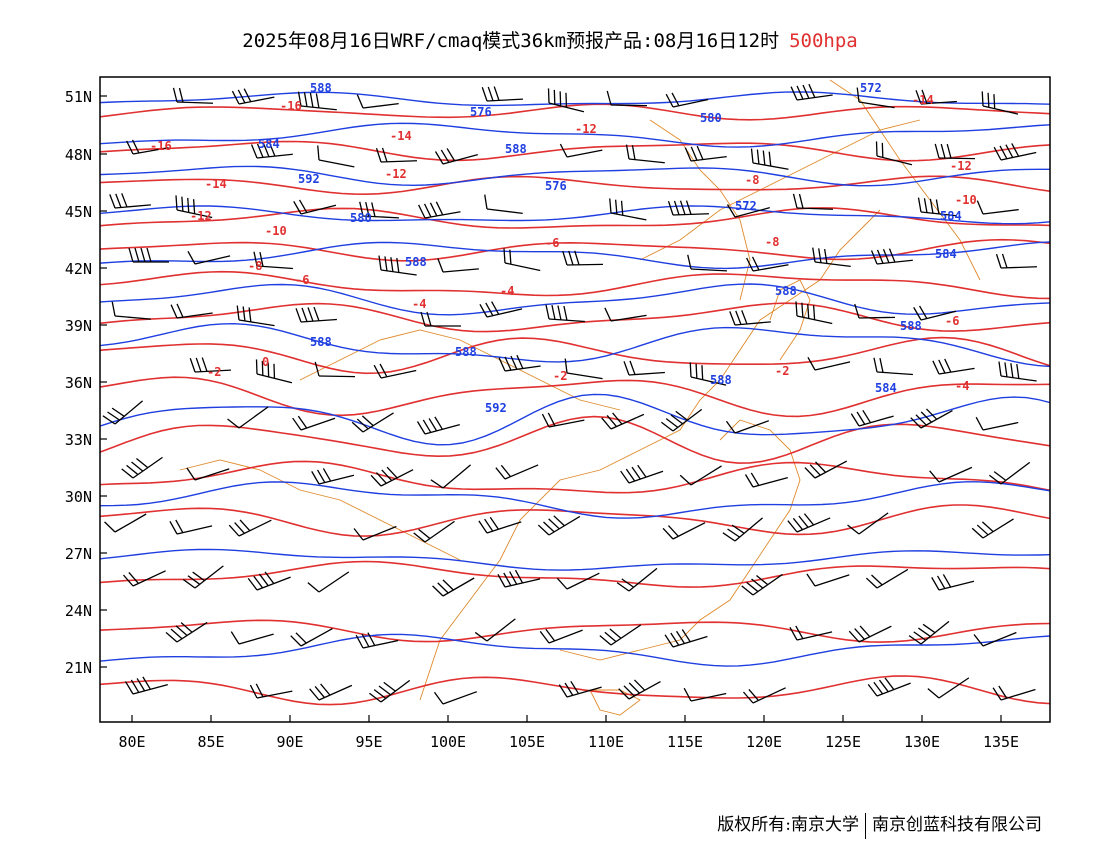 The width and height of the screenshot is (1100, 850). I want to click on geopotential-label: 584, so click(946, 254).